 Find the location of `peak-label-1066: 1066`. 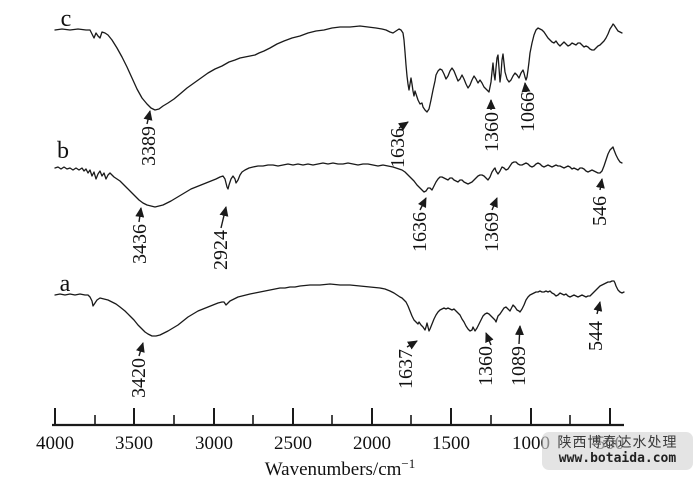

peak-label-1066: 1066 is located at coordinates (528, 112).